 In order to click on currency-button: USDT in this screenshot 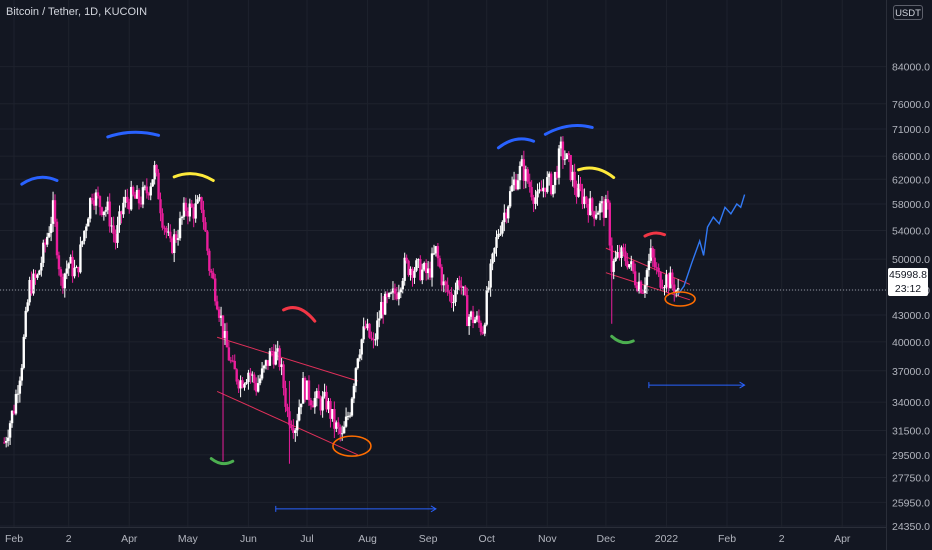, I will do `click(908, 12)`.